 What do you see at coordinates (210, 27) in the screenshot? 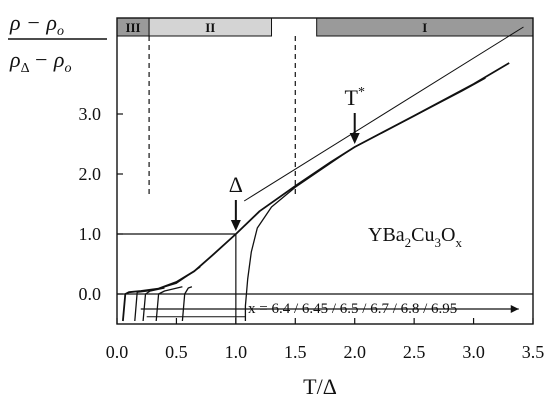
I see `region-label-2: II` at bounding box center [210, 27].